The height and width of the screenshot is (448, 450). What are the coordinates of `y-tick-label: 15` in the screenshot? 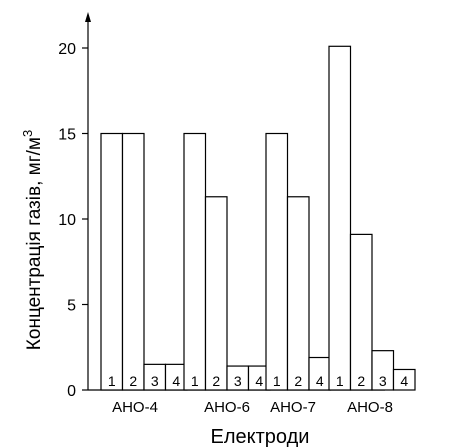 It's located at (67, 135).